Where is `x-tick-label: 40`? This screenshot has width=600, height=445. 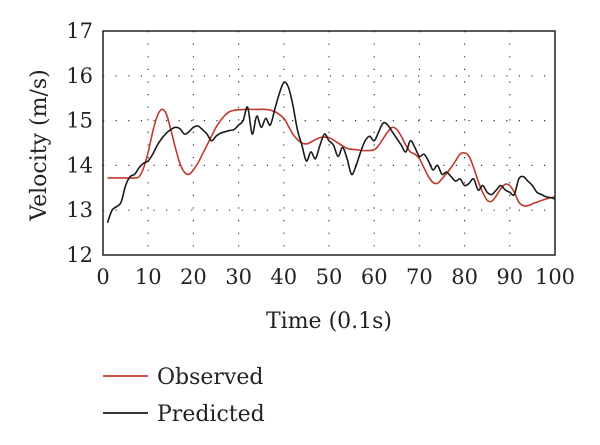
x-tick-label: 40 is located at coordinates (283, 277).